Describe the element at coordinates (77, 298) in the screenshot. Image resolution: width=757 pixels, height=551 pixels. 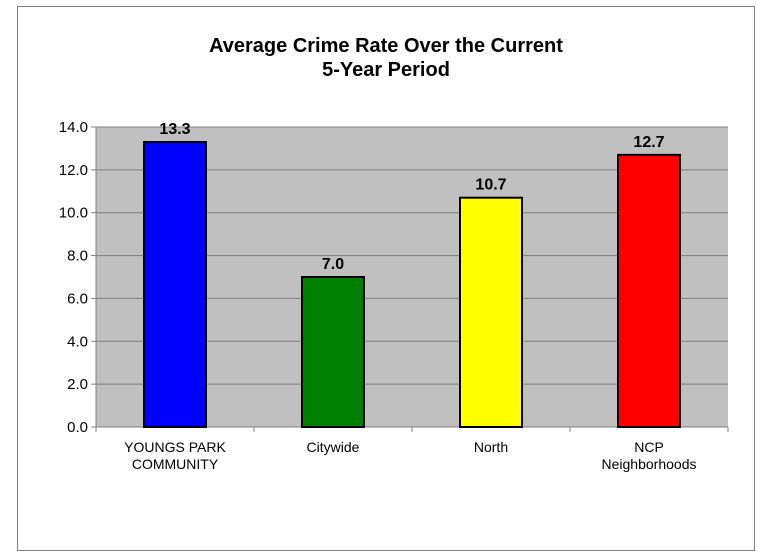
I see `y-tick-label: 6.0` at that location.